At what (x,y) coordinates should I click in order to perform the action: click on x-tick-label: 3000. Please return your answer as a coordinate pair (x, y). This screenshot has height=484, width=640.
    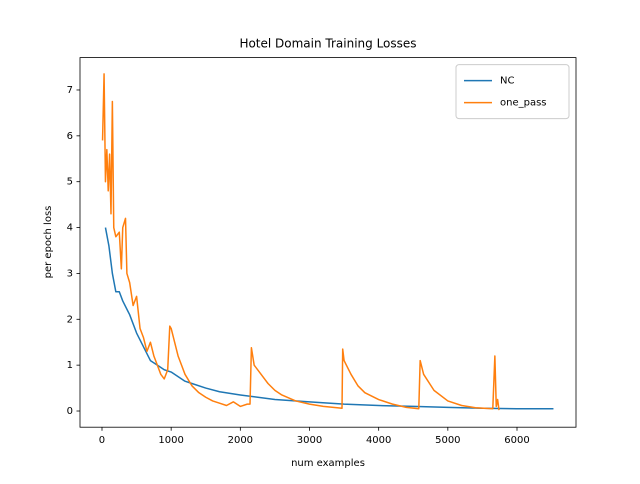
    Looking at the image, I should click on (309, 440).